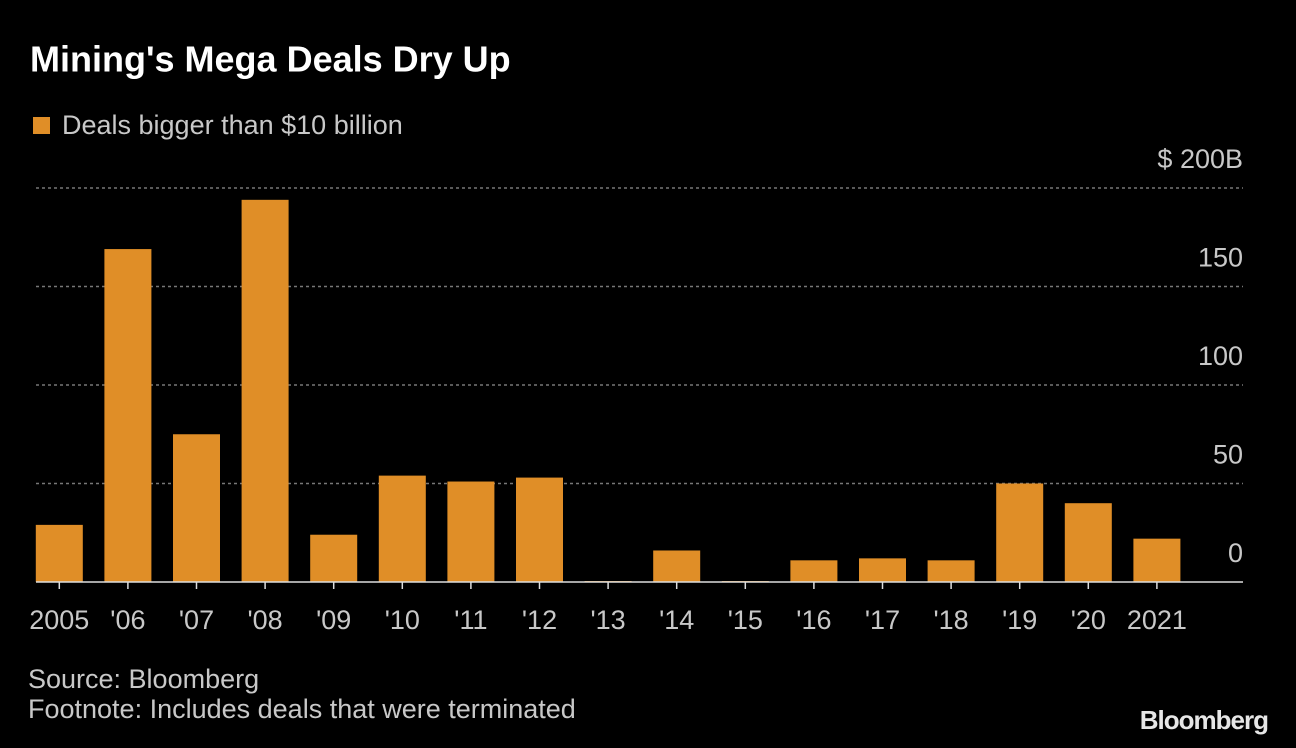  I want to click on legend-swatch, so click(41, 125).